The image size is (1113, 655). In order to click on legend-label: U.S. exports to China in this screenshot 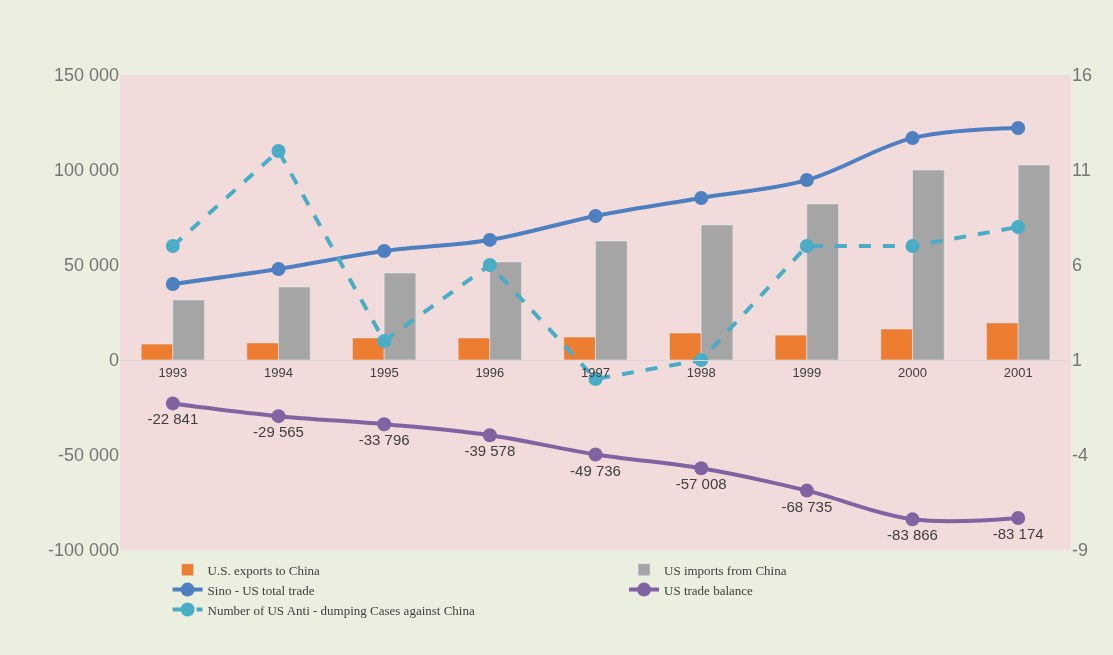, I will do `click(264, 570)`.